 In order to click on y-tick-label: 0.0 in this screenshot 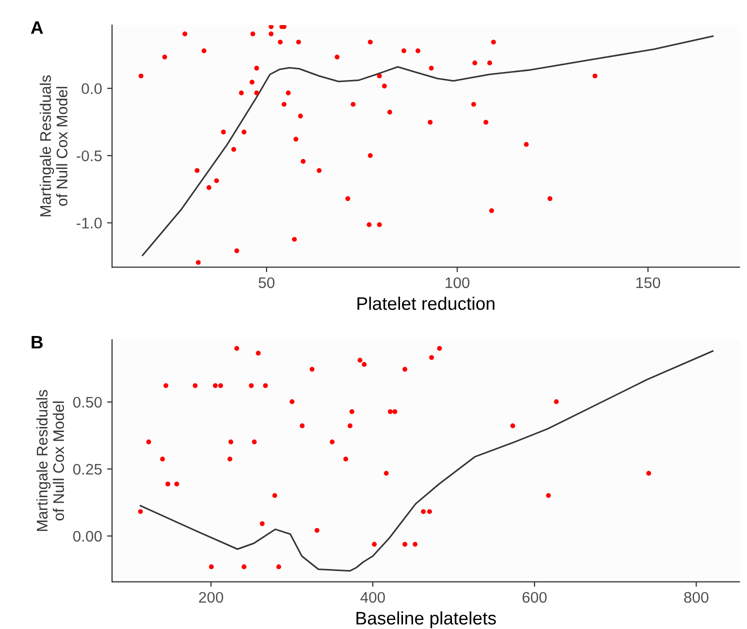, I will do `click(92, 88)`.